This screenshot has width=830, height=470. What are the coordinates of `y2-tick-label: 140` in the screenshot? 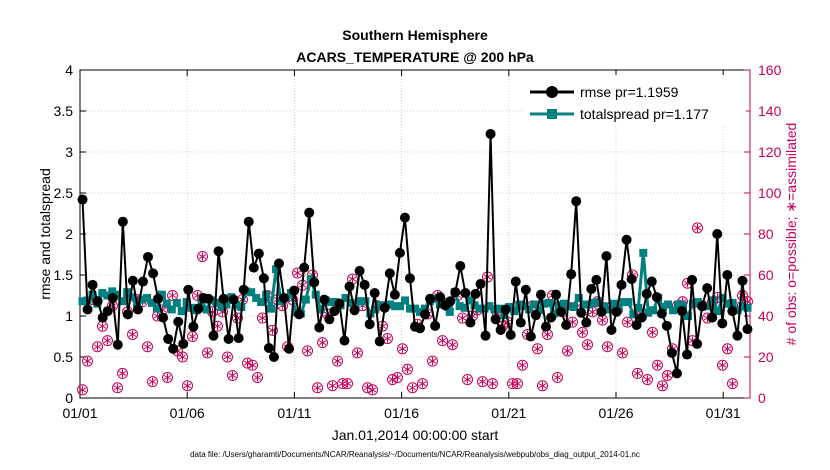 It's located at (770, 111).